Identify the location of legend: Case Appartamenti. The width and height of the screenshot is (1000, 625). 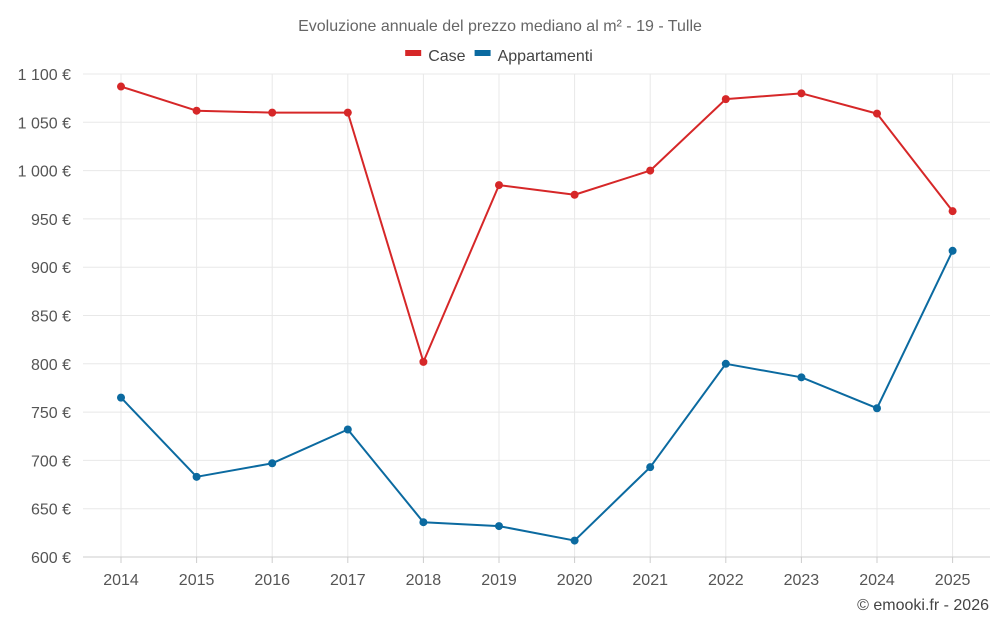
(499, 56).